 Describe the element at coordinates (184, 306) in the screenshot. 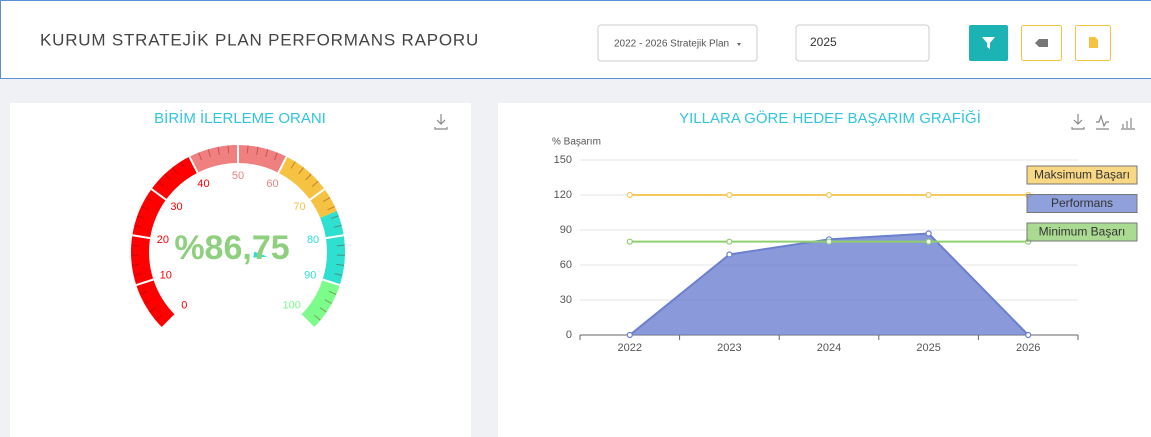

I see `gauge-tick-label: 0` at that location.